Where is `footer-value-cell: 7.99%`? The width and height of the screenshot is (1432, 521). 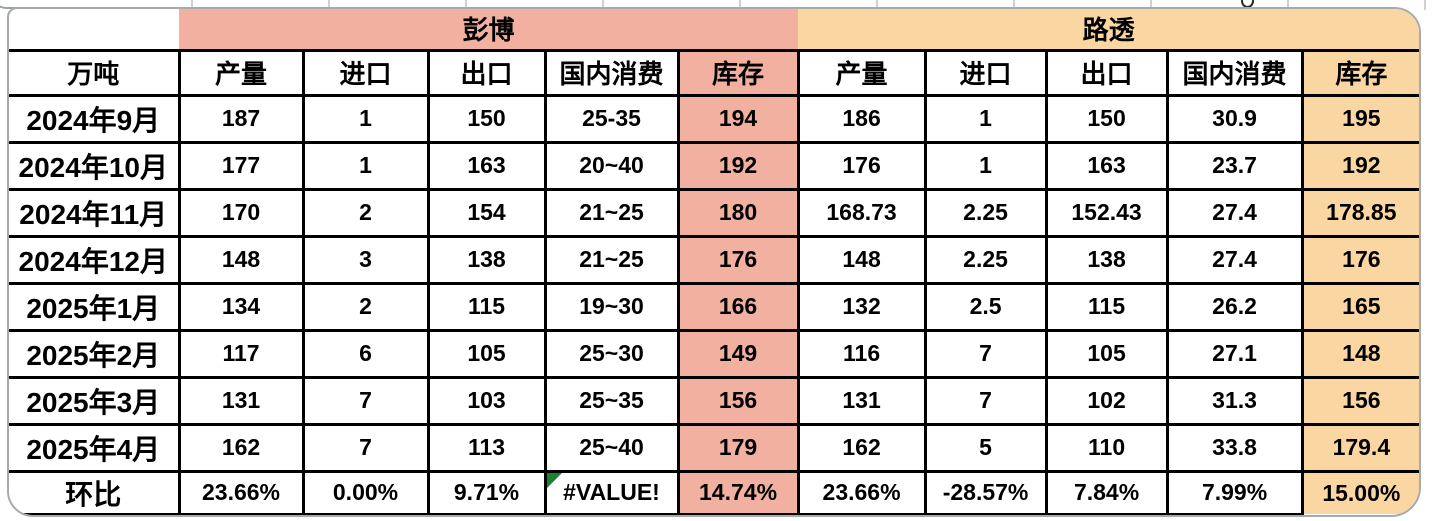 footer-value-cell: 7.99% is located at coordinates (1234, 492).